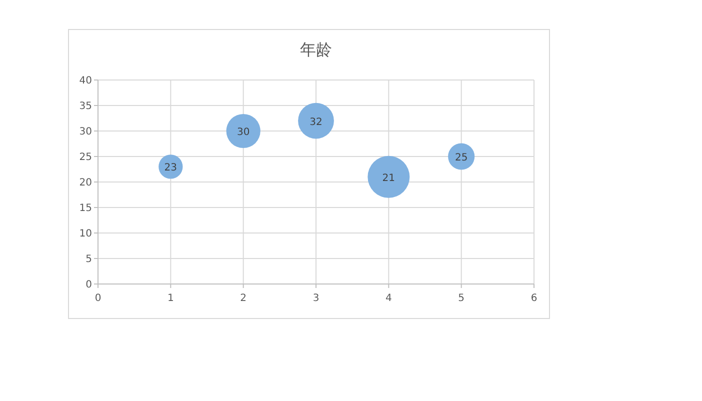 The image size is (702, 401). What do you see at coordinates (98, 298) in the screenshot?
I see `x-tick-label: 0` at bounding box center [98, 298].